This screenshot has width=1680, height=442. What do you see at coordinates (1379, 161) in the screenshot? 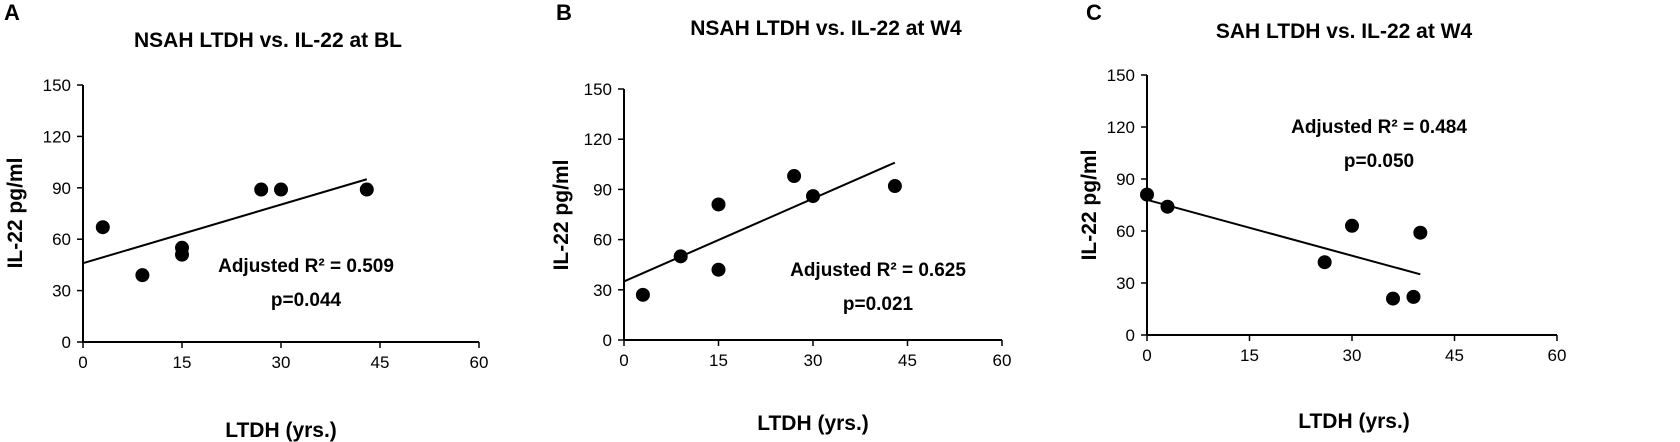
I see `p-value-label: p=0.050` at bounding box center [1379, 161].